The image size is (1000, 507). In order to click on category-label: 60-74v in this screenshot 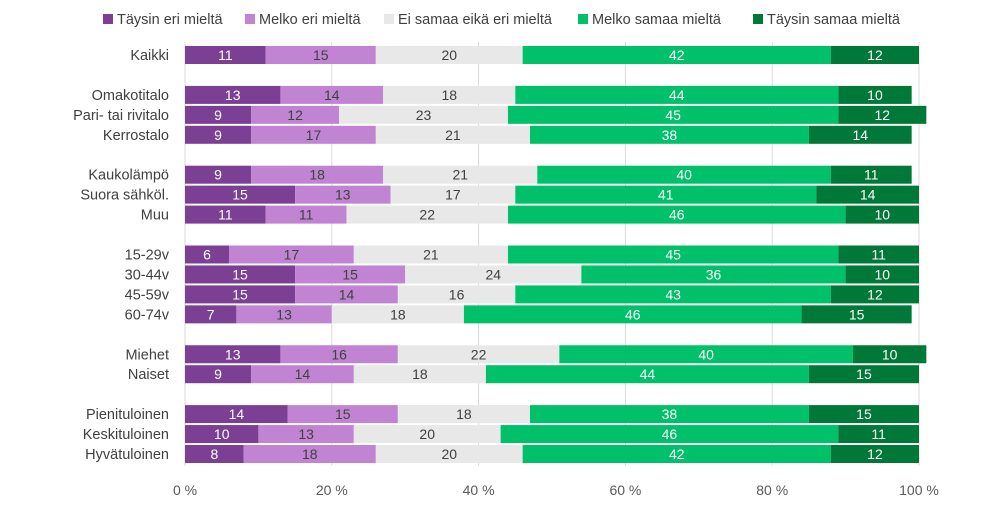, I will do `click(147, 315)`.